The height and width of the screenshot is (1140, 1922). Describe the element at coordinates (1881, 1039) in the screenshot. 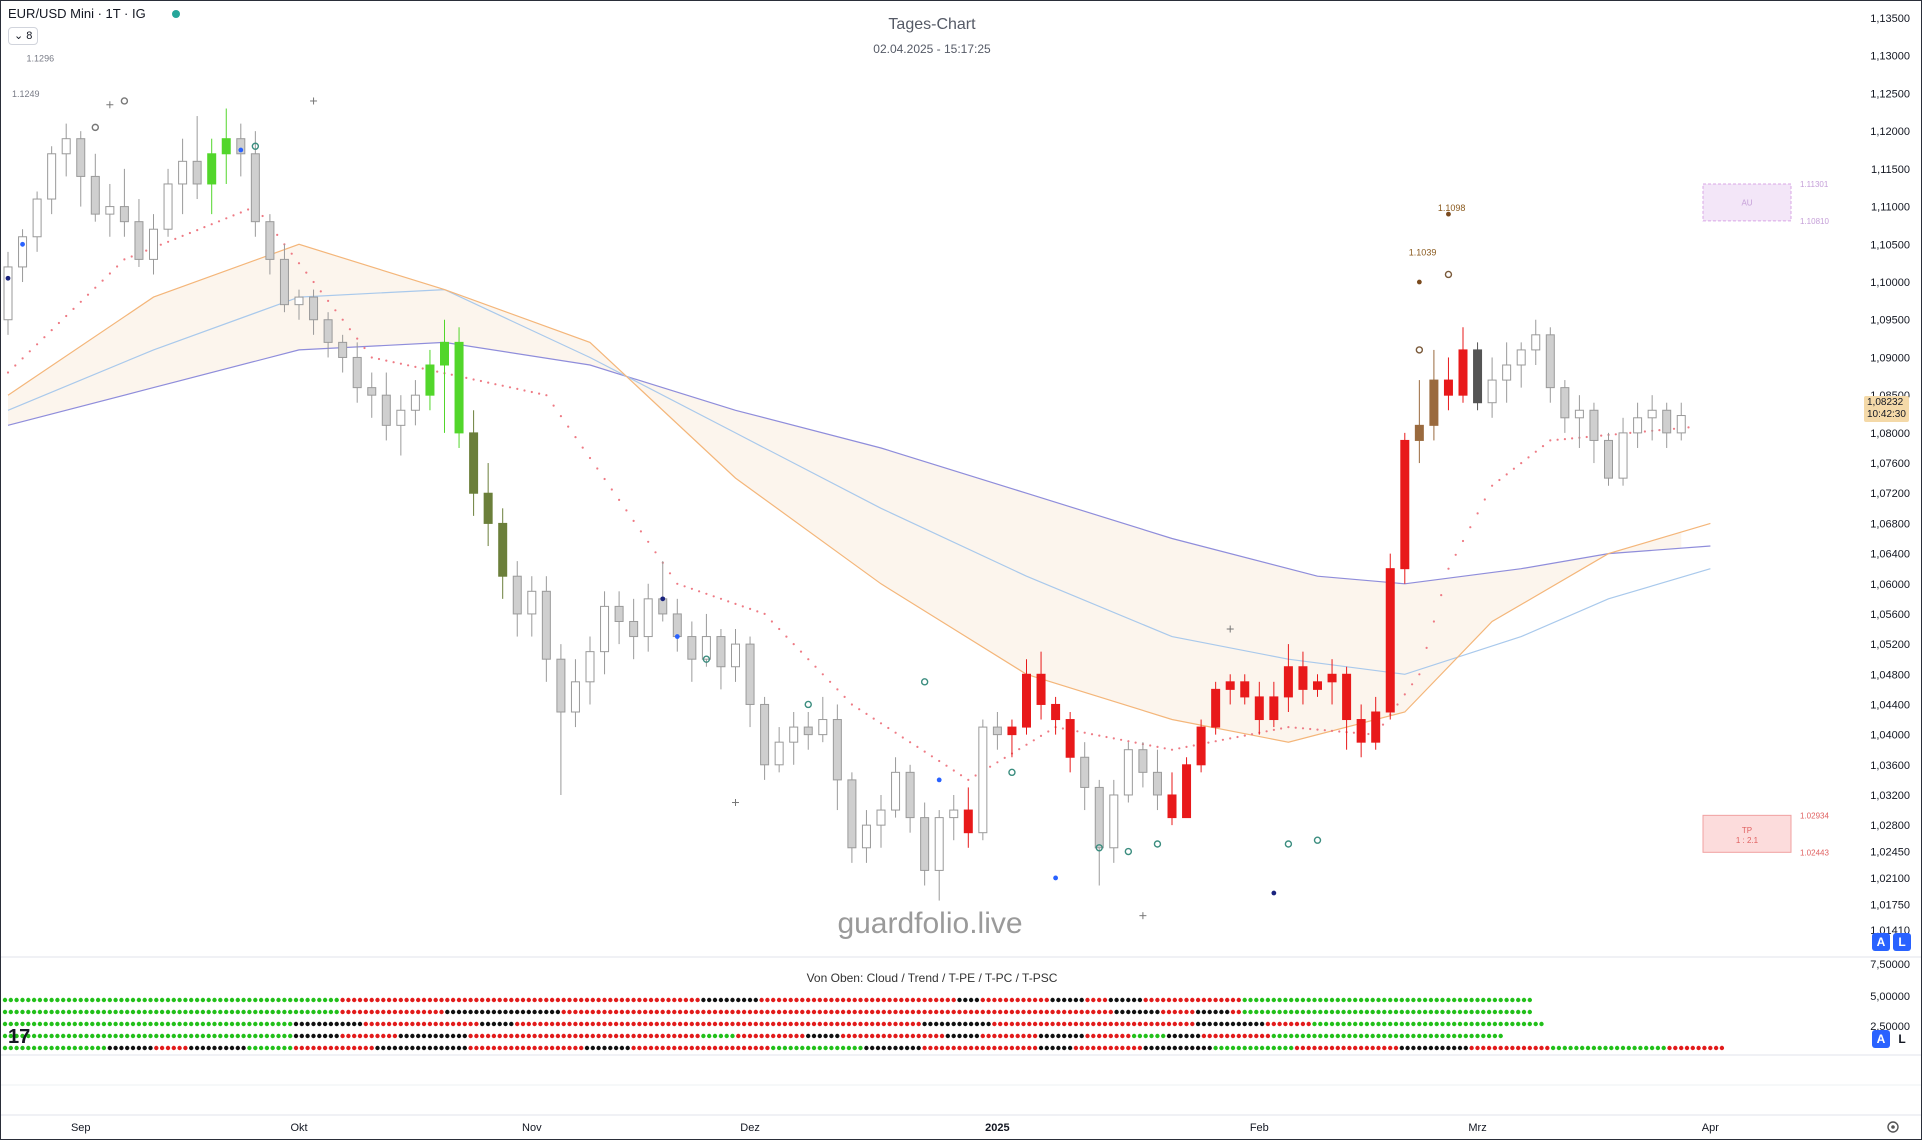

I see `indicator-auto-scale-button: A` at that location.